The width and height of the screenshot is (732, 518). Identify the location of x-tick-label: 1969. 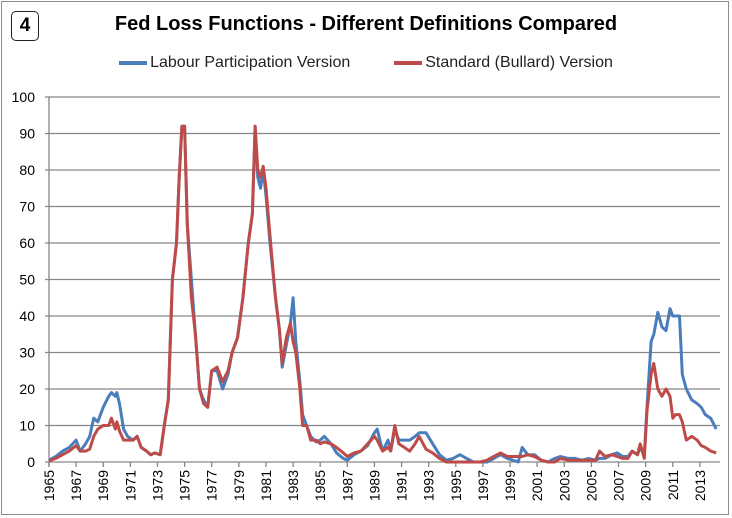
(103, 485).